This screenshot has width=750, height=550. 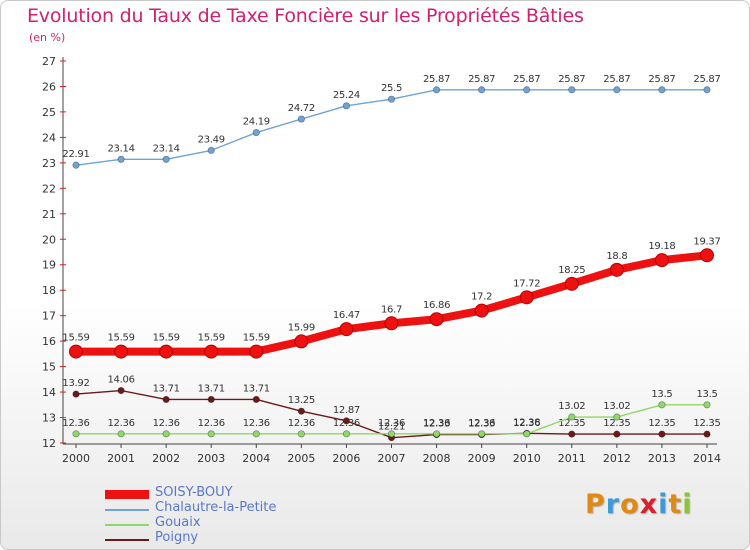 I want to click on x-tick-label: 2009, so click(x=482, y=458).